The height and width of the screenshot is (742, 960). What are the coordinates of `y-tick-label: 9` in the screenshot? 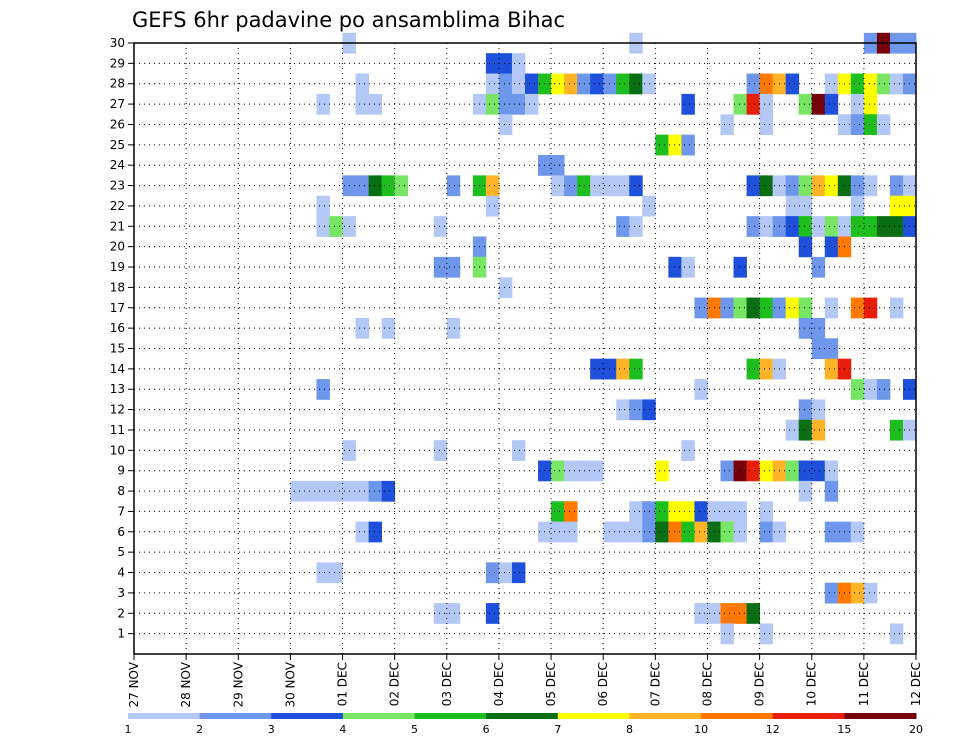 It's located at (121, 471).